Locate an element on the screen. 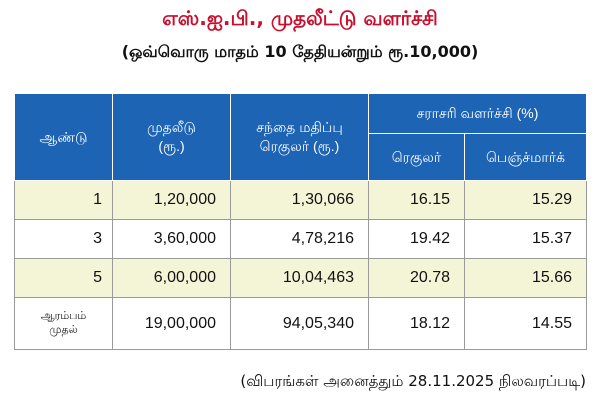 The width and height of the screenshot is (600, 413). cell-year: 1 is located at coordinates (63, 200).